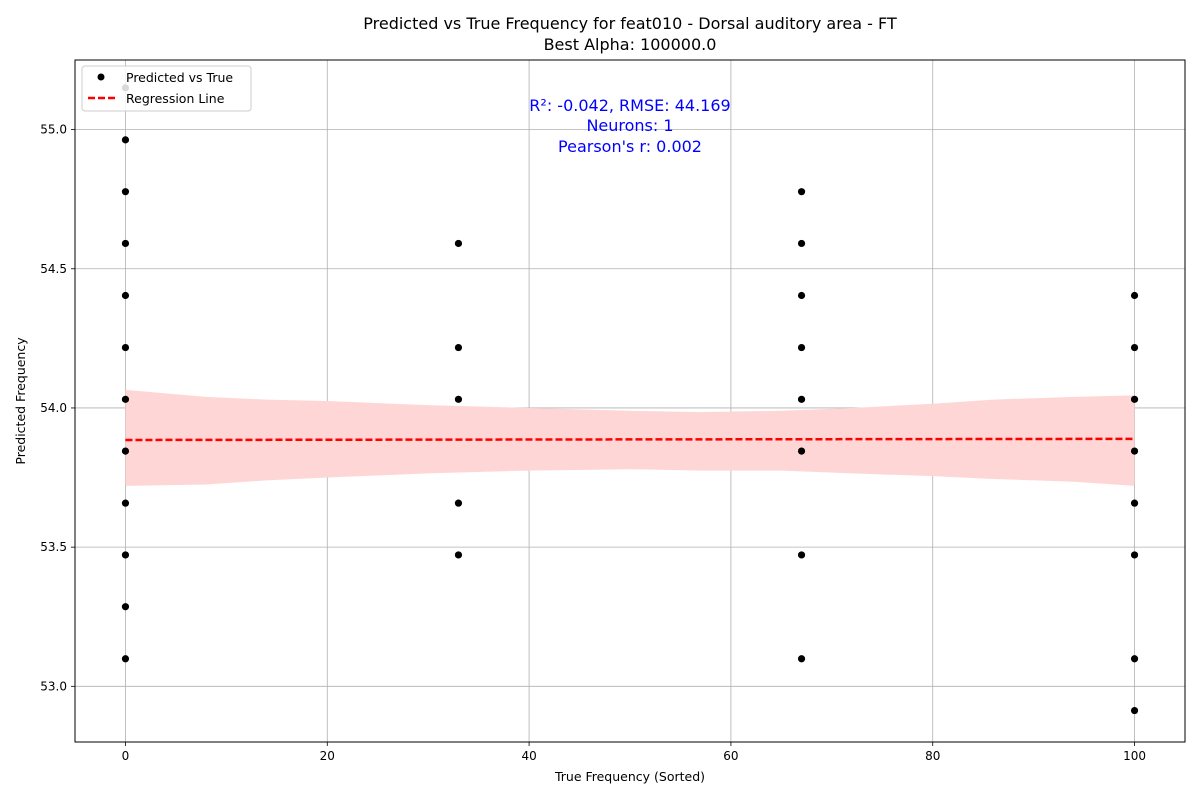 The image size is (1200, 800). I want to click on y-tick-label: 54.0, so click(53, 408).